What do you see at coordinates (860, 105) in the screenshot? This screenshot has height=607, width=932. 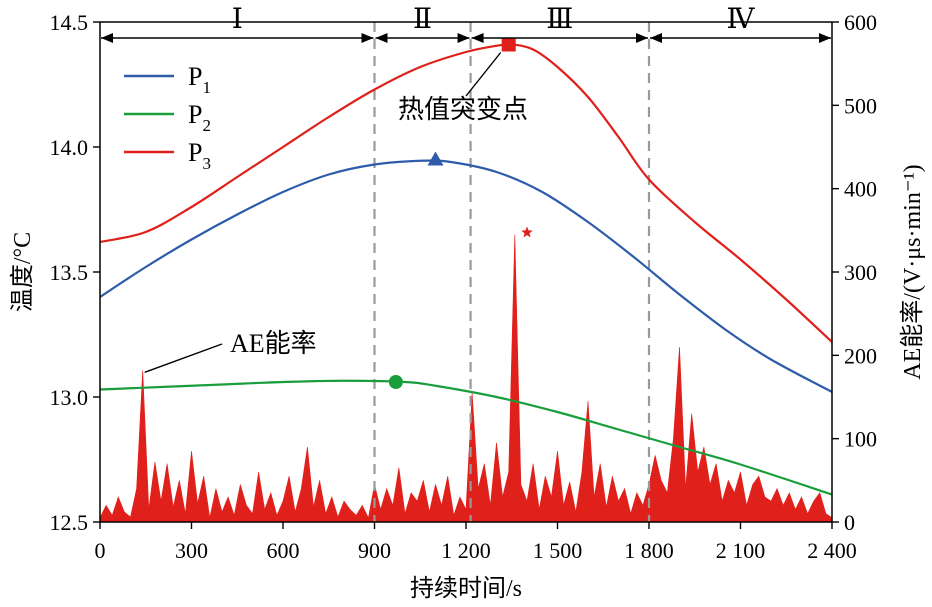 I see `y-right-tick-label: 500` at bounding box center [860, 105].